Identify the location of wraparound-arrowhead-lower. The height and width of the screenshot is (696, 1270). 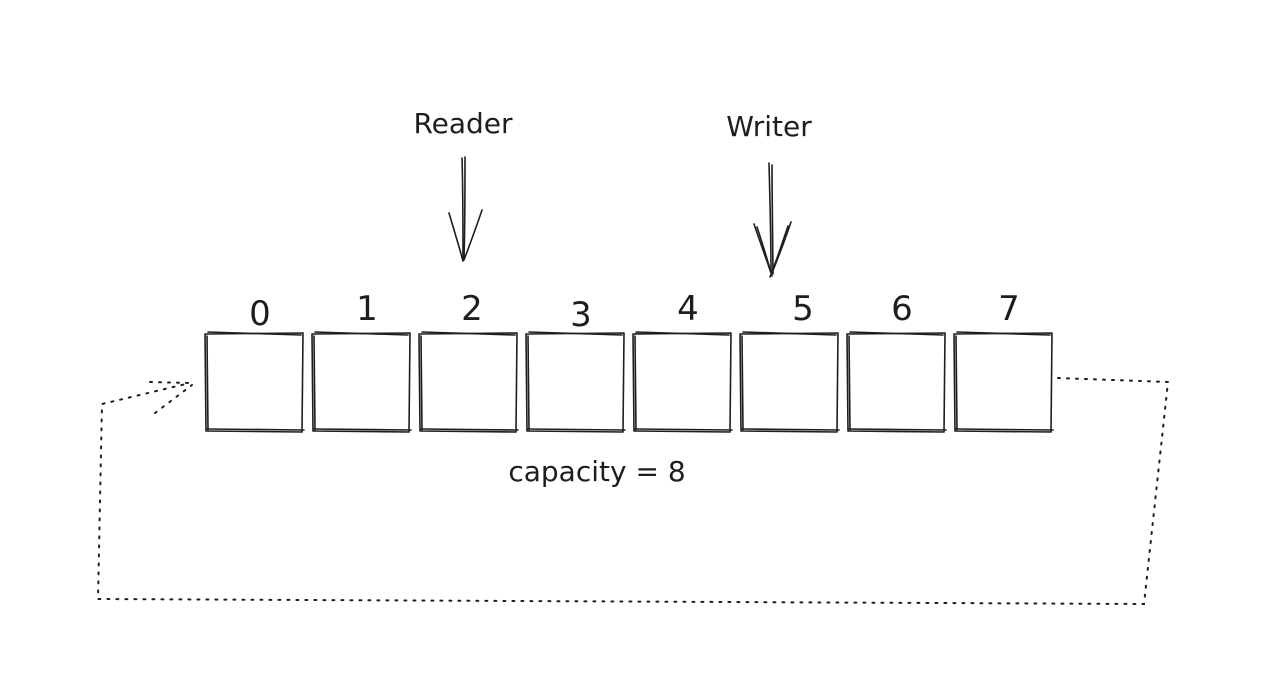
(173, 399).